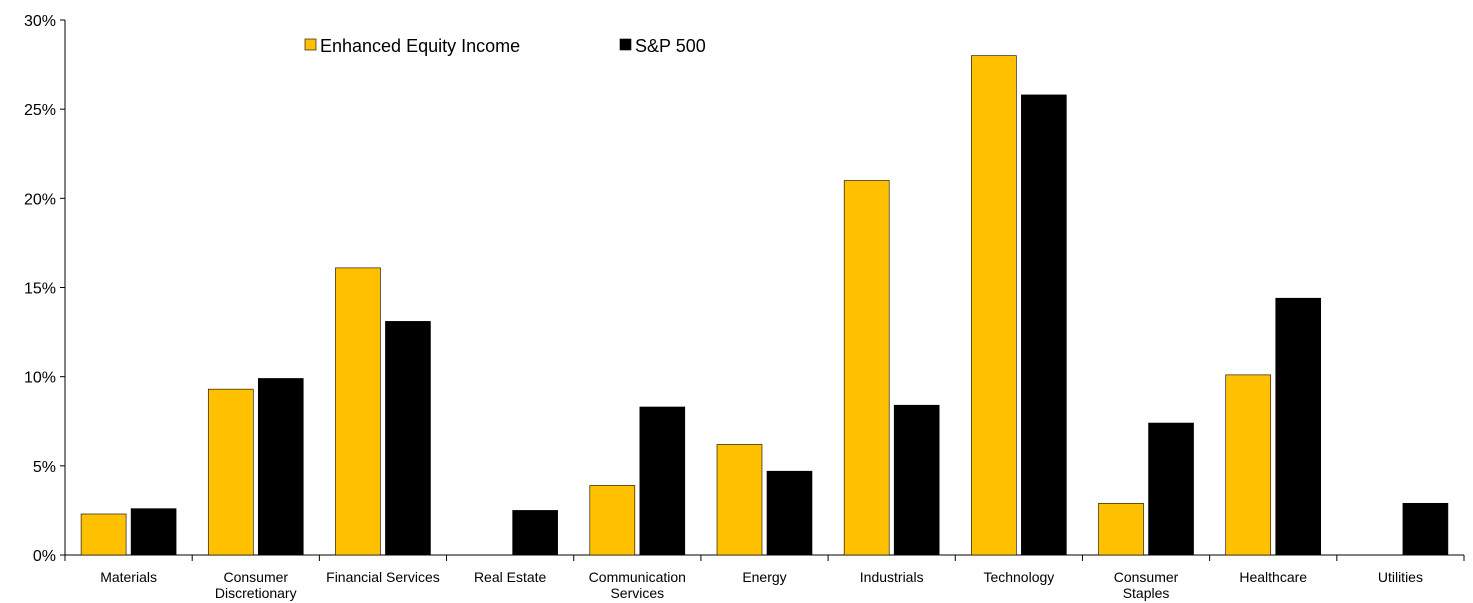 This screenshot has height=603, width=1473. Describe the element at coordinates (40, 21) in the screenshot. I see `y-tick-label: 30%` at that location.